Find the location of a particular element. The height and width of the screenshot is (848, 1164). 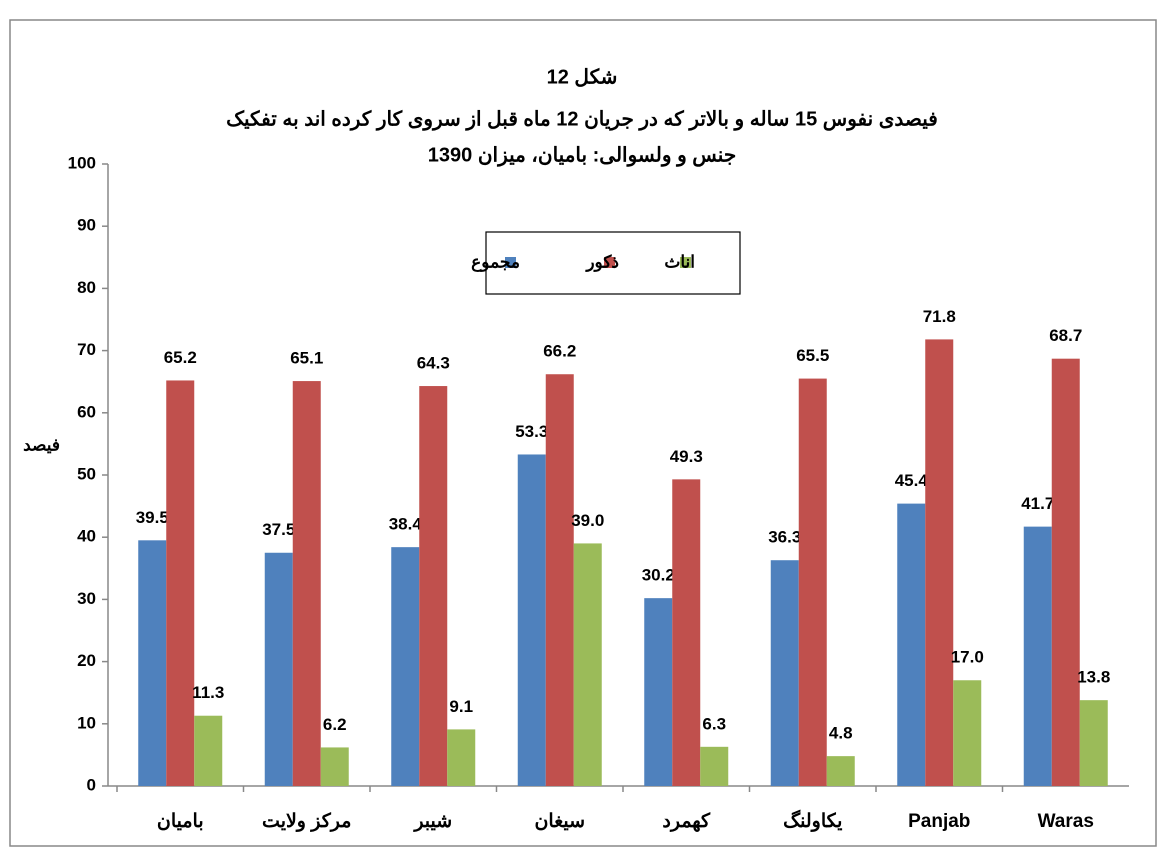

data-label: 11.3 is located at coordinates (208, 692).